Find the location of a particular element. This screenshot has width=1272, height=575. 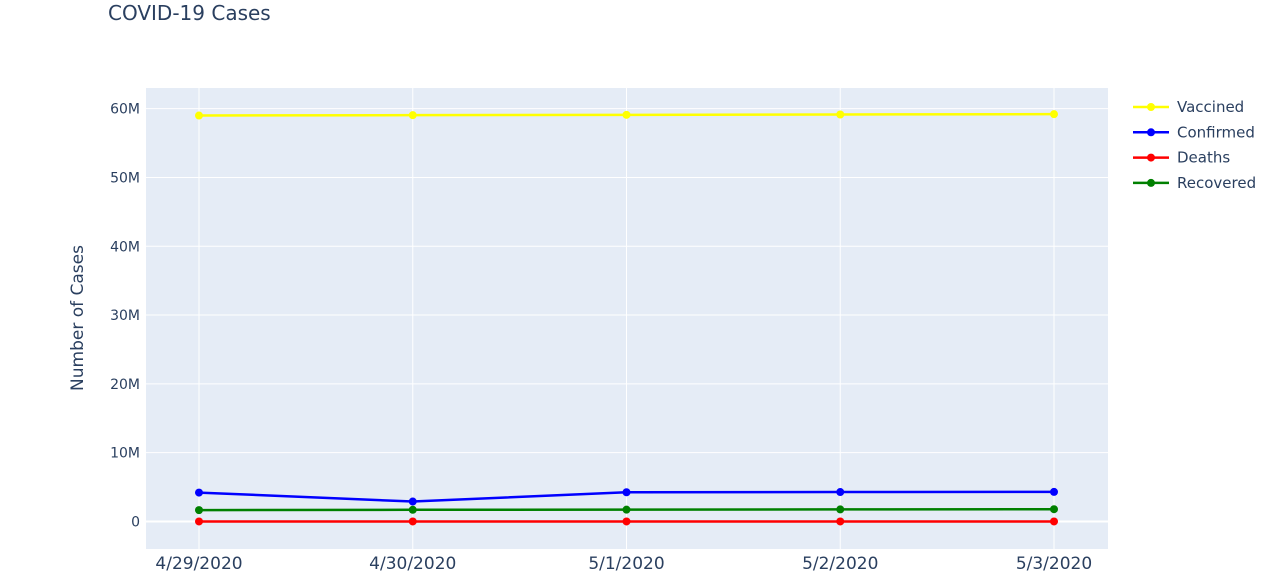

x-tick-label: 4/30/2020 is located at coordinates (412, 562).